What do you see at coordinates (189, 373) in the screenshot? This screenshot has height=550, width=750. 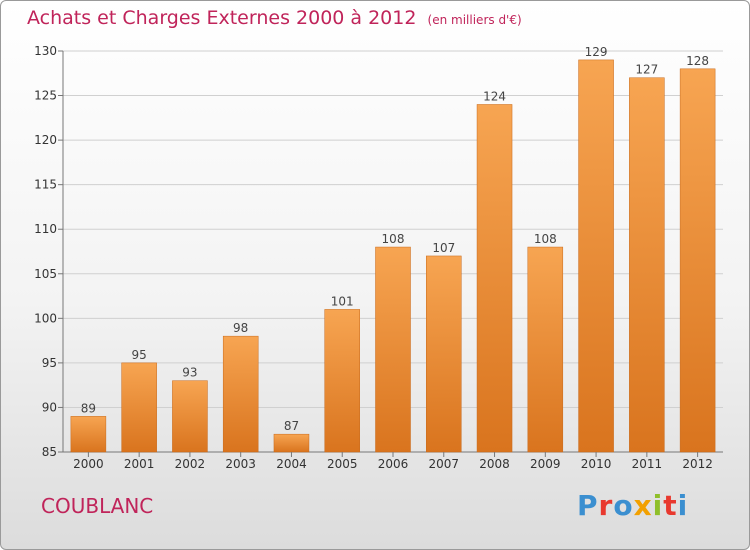 I see `bar-value-label: 93` at bounding box center [189, 373].